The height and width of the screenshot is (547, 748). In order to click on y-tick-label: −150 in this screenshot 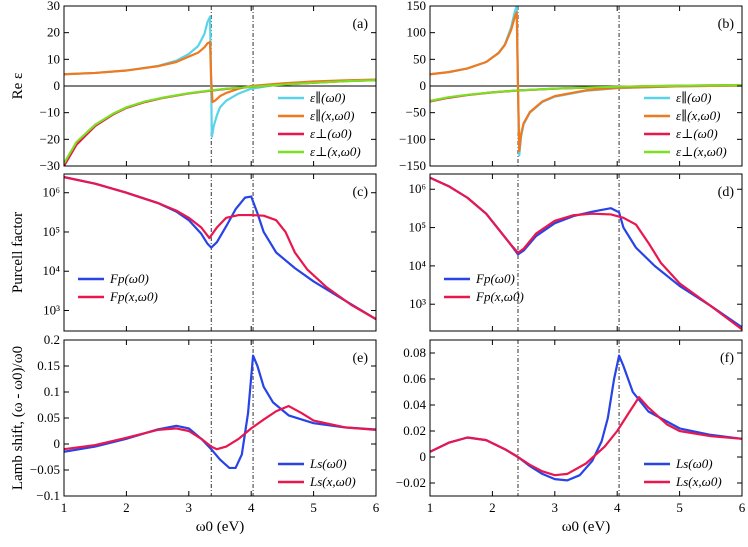, I will do `click(412, 165)`.